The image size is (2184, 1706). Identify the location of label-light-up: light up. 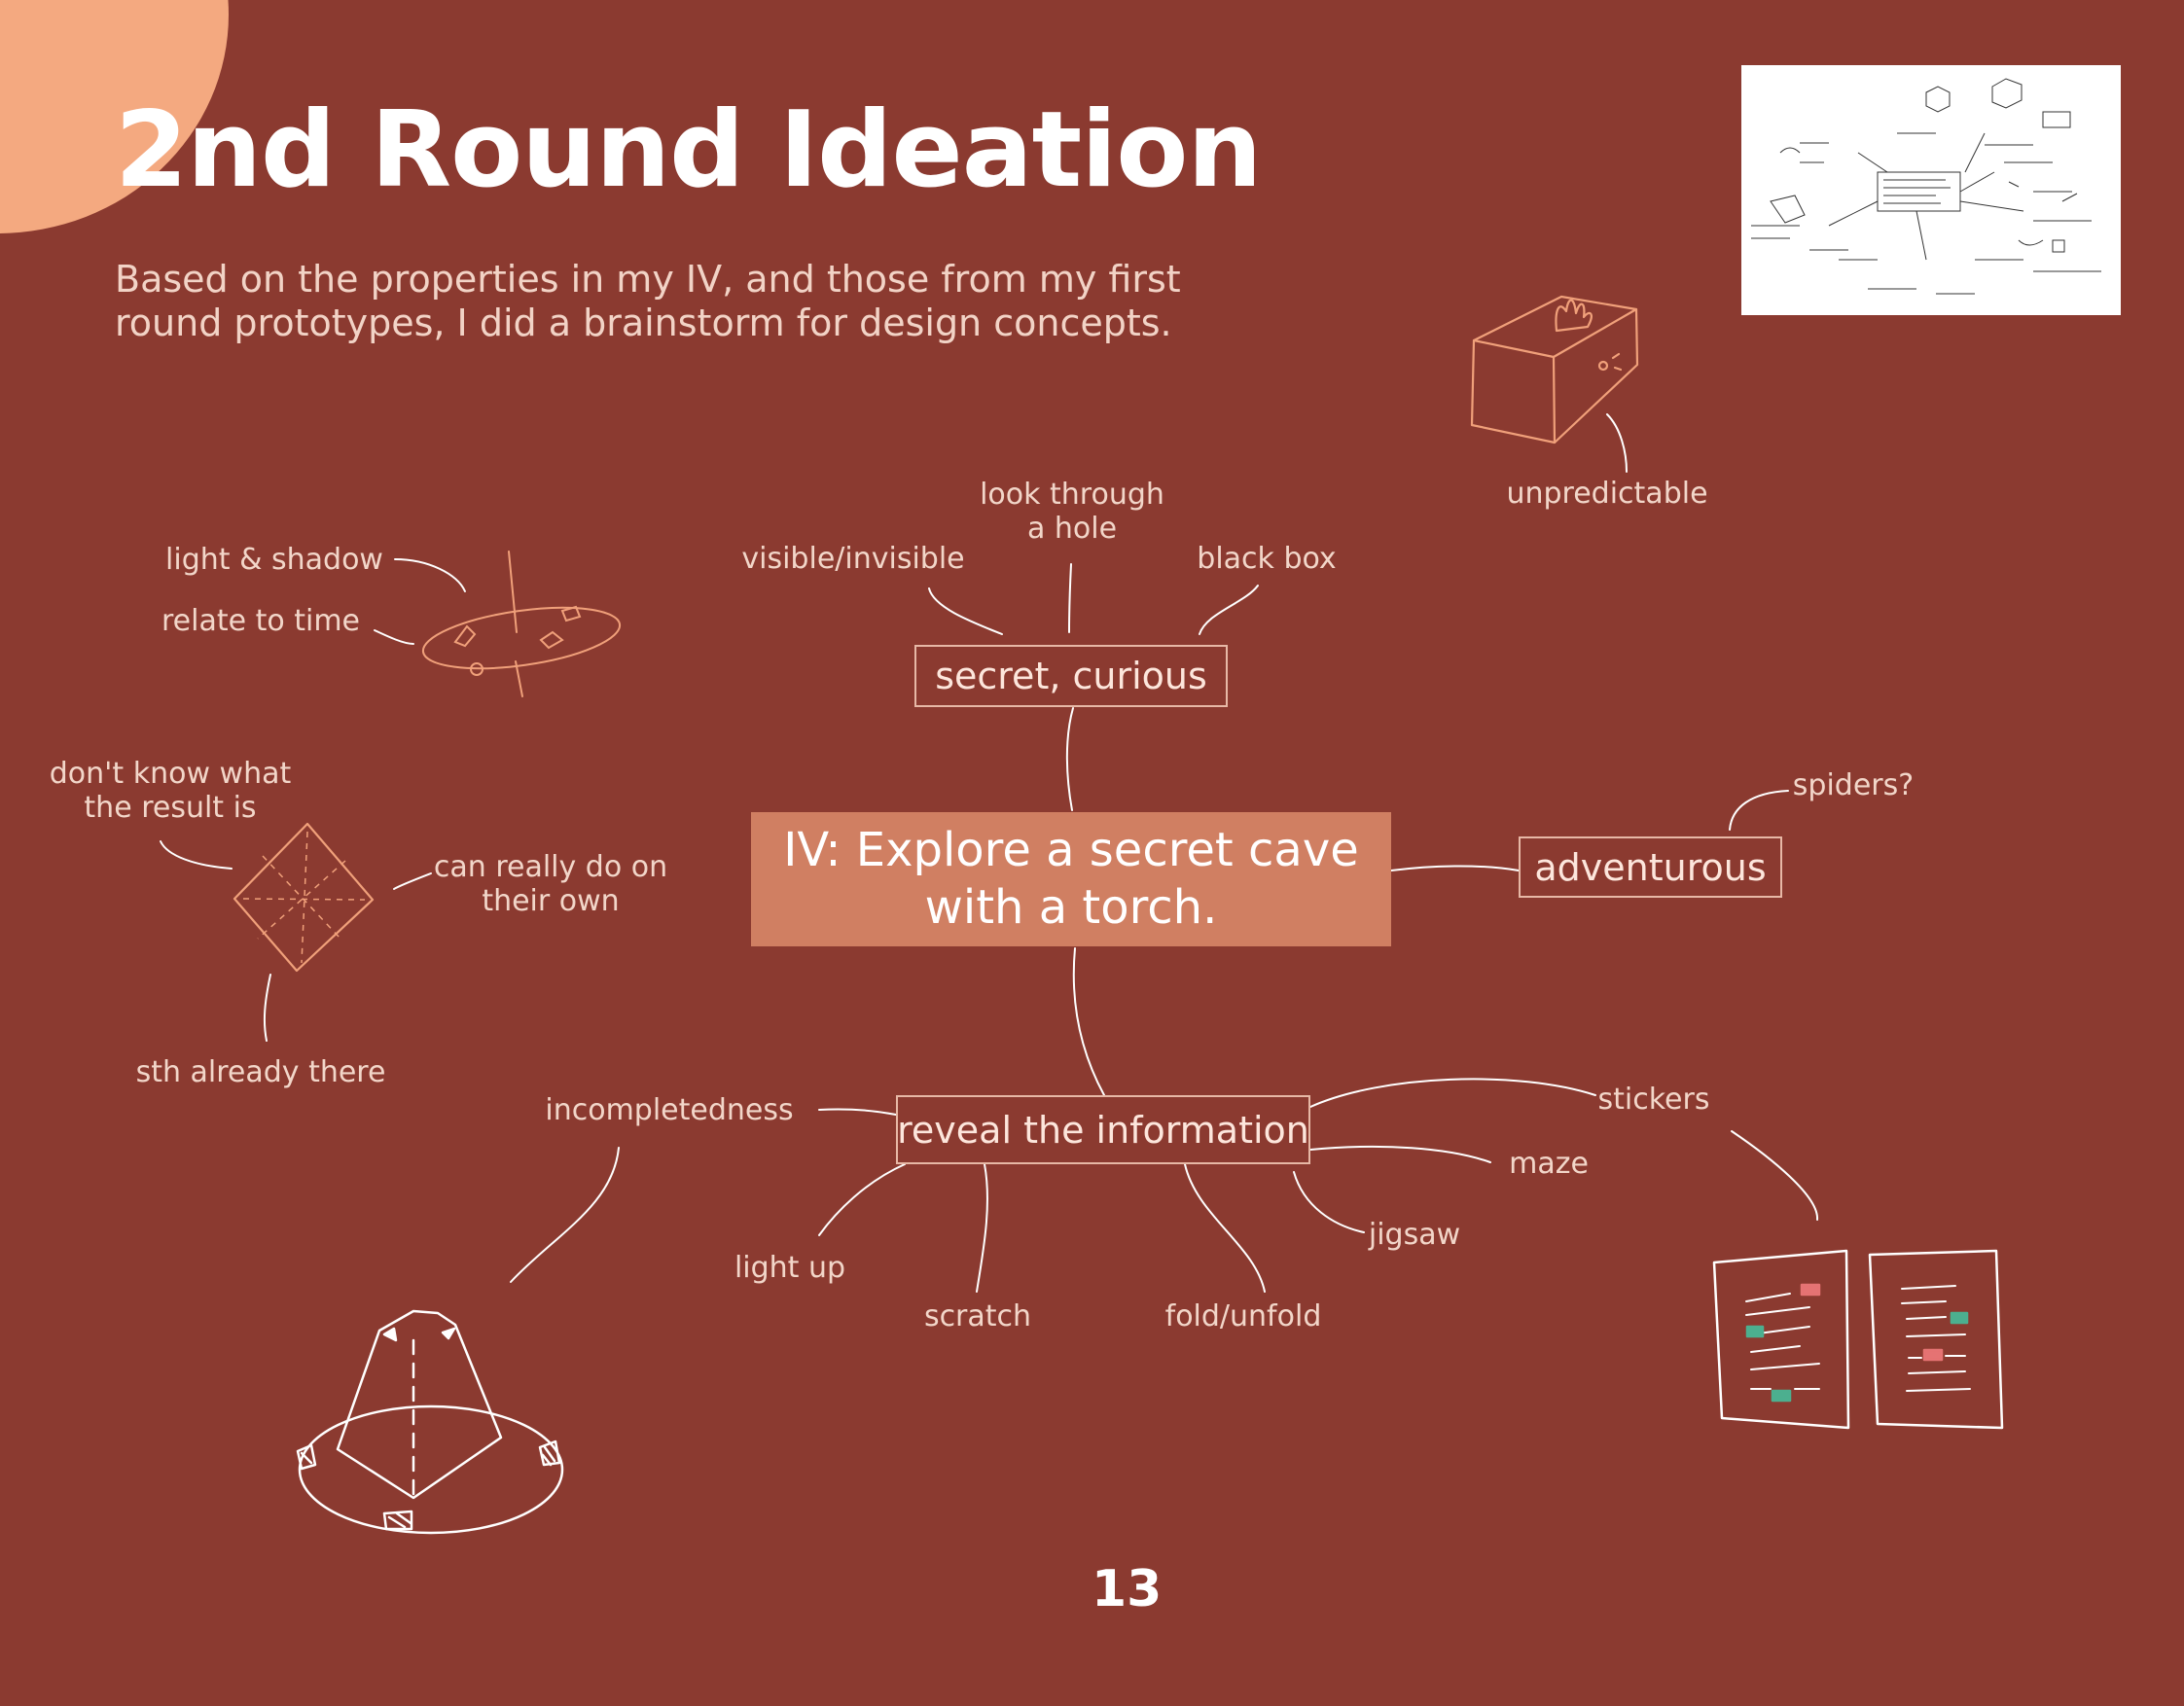
(790, 1268).